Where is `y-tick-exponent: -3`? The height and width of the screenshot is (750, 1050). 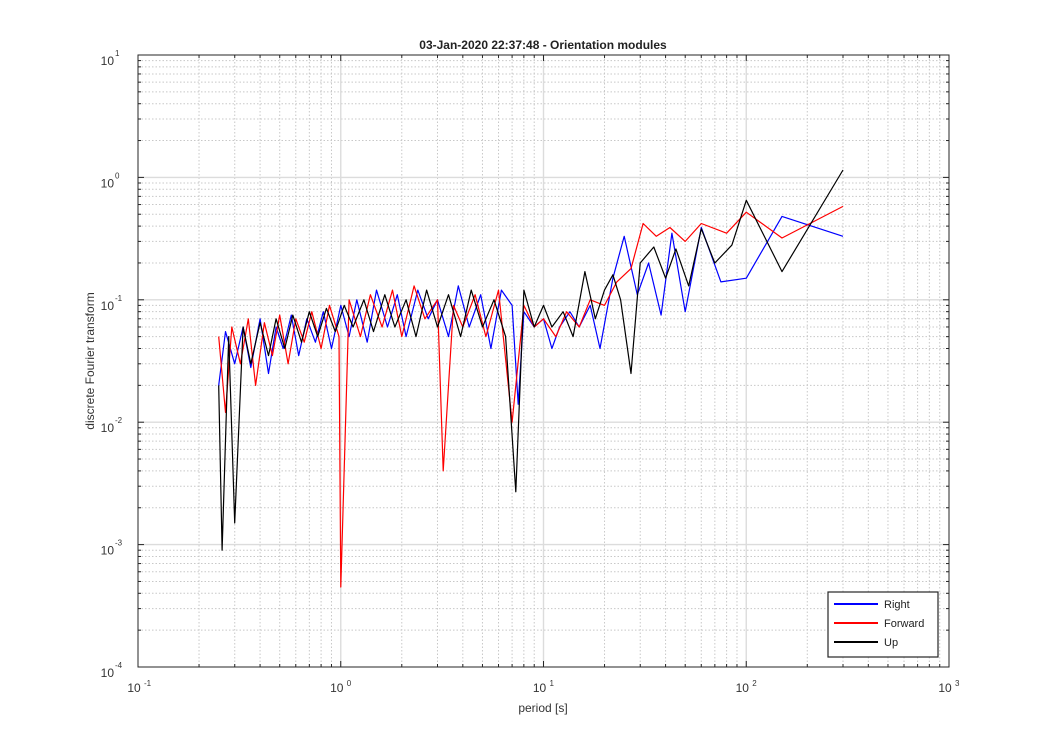 y-tick-exponent: -3 is located at coordinates (119, 543).